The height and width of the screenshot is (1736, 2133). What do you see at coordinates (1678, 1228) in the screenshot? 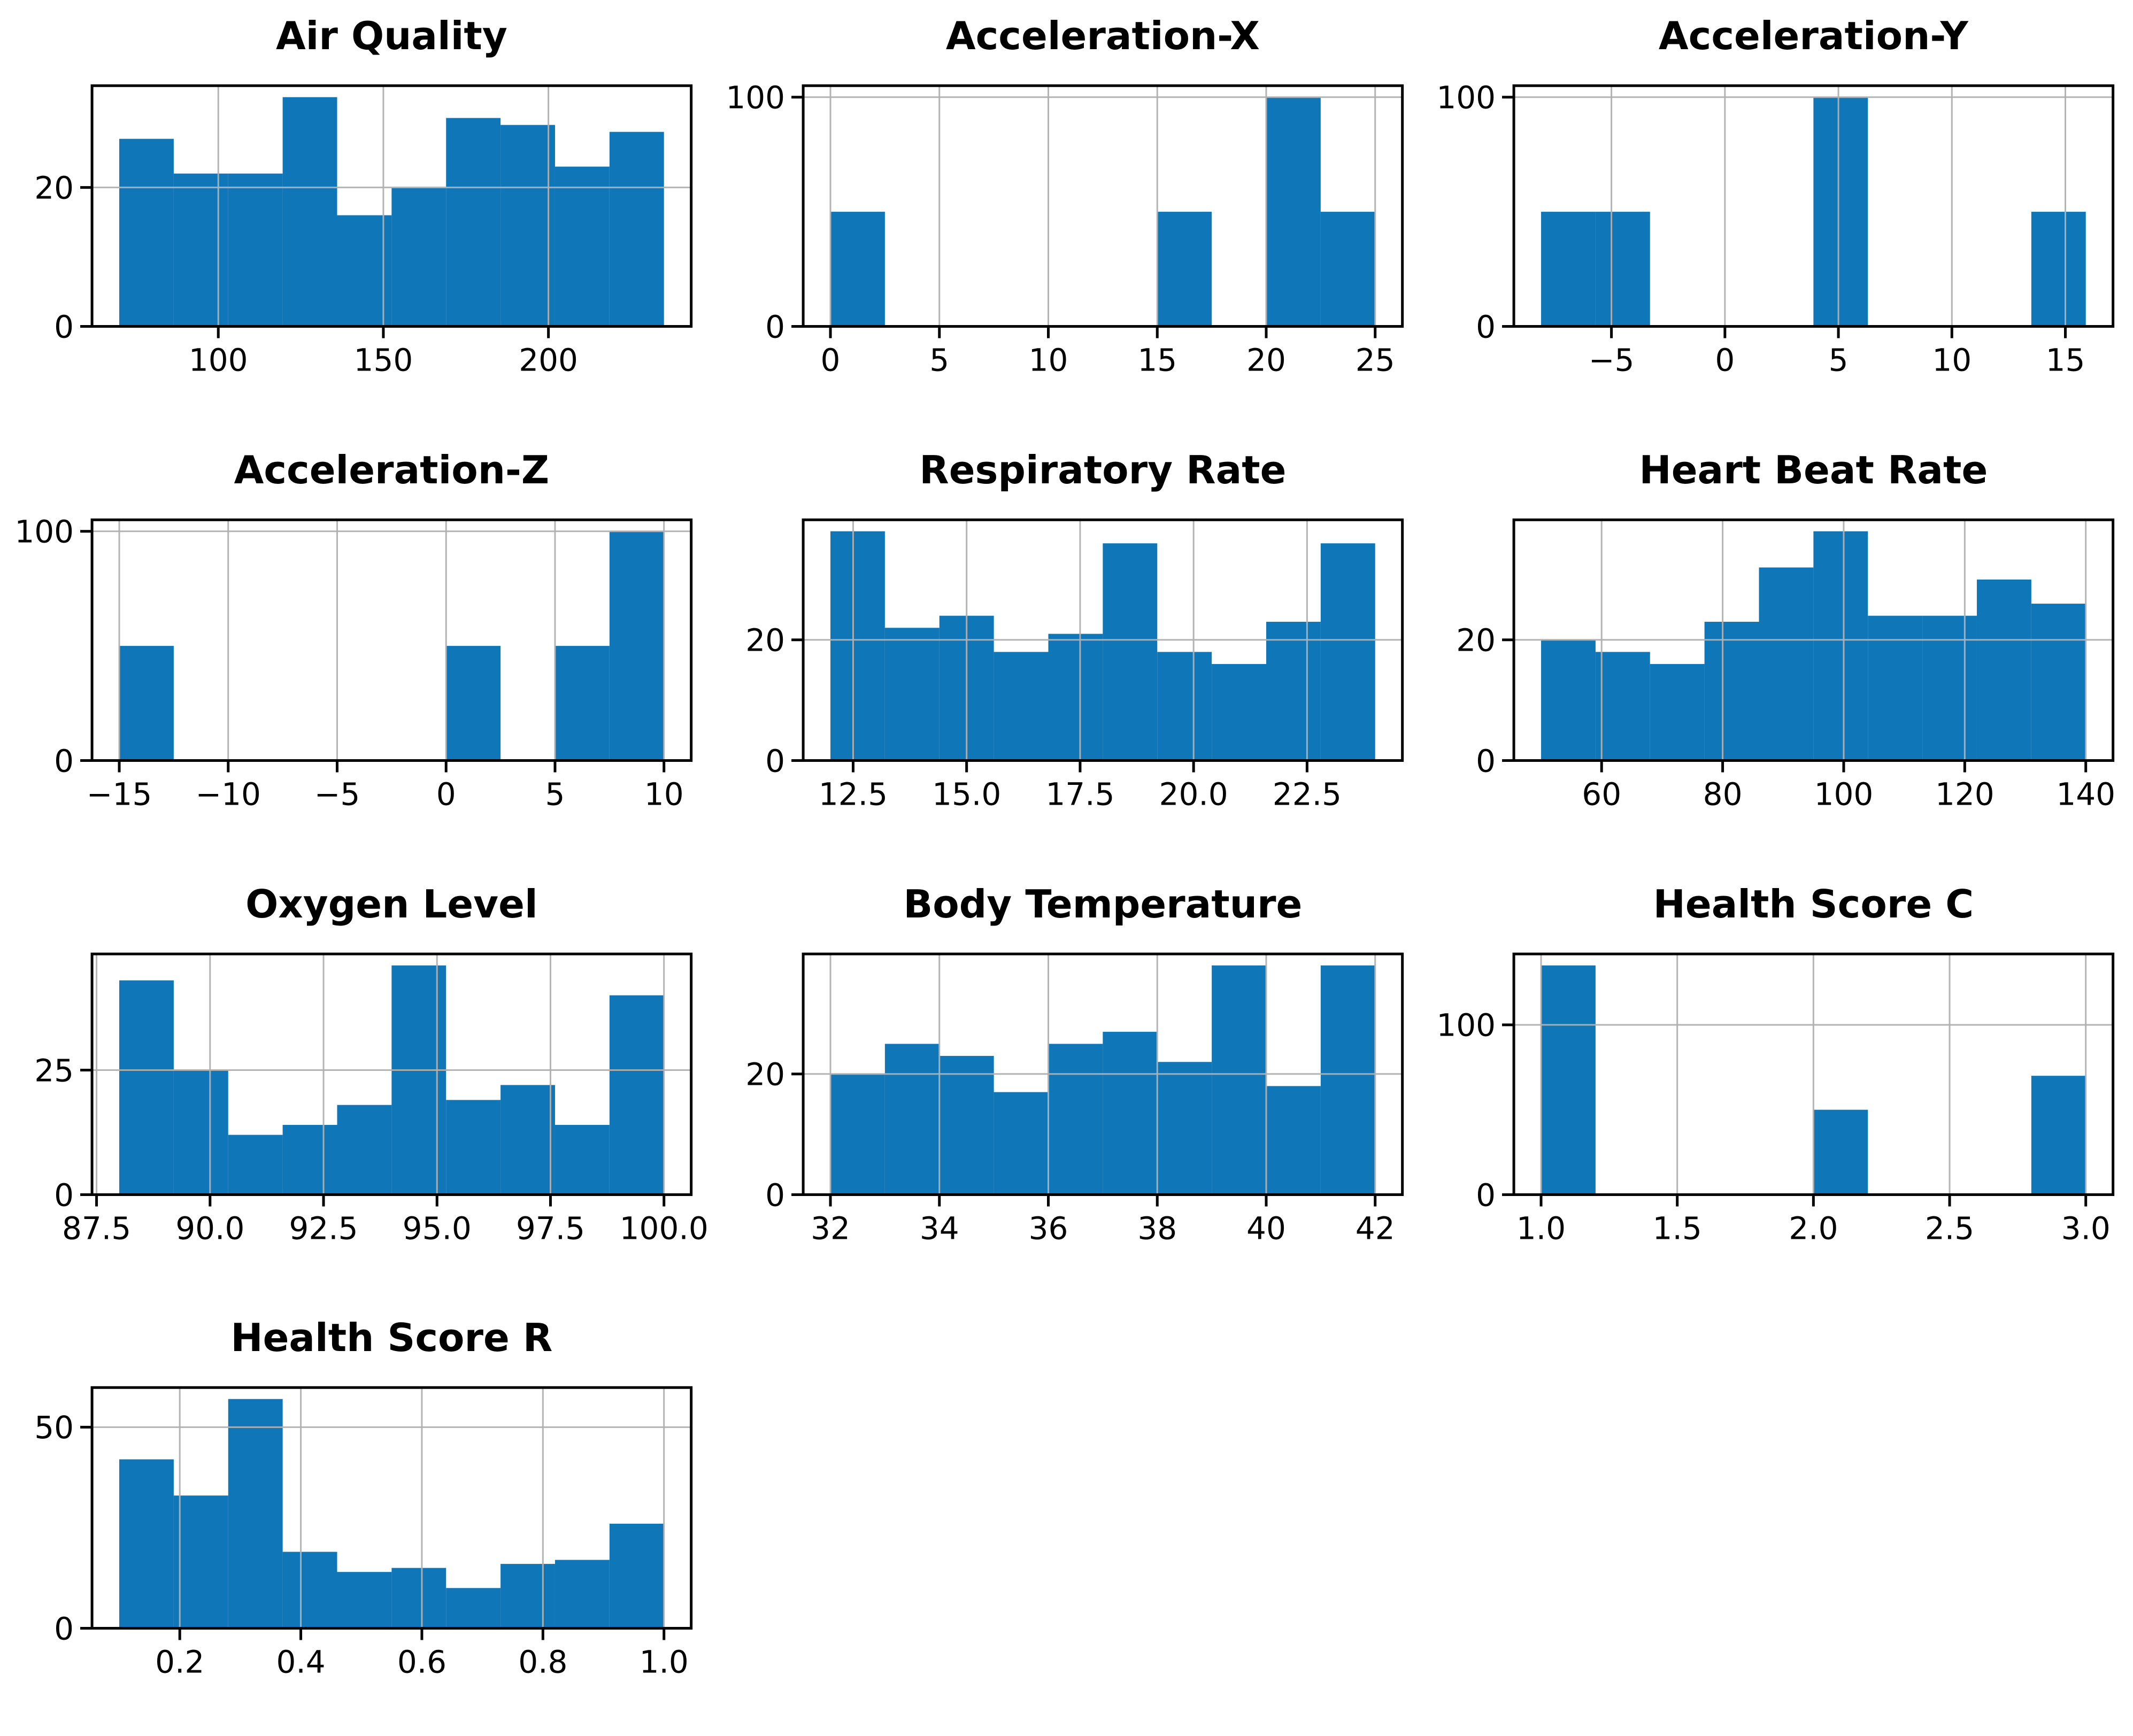
I see `x-tick-label: 1.5` at bounding box center [1678, 1228].